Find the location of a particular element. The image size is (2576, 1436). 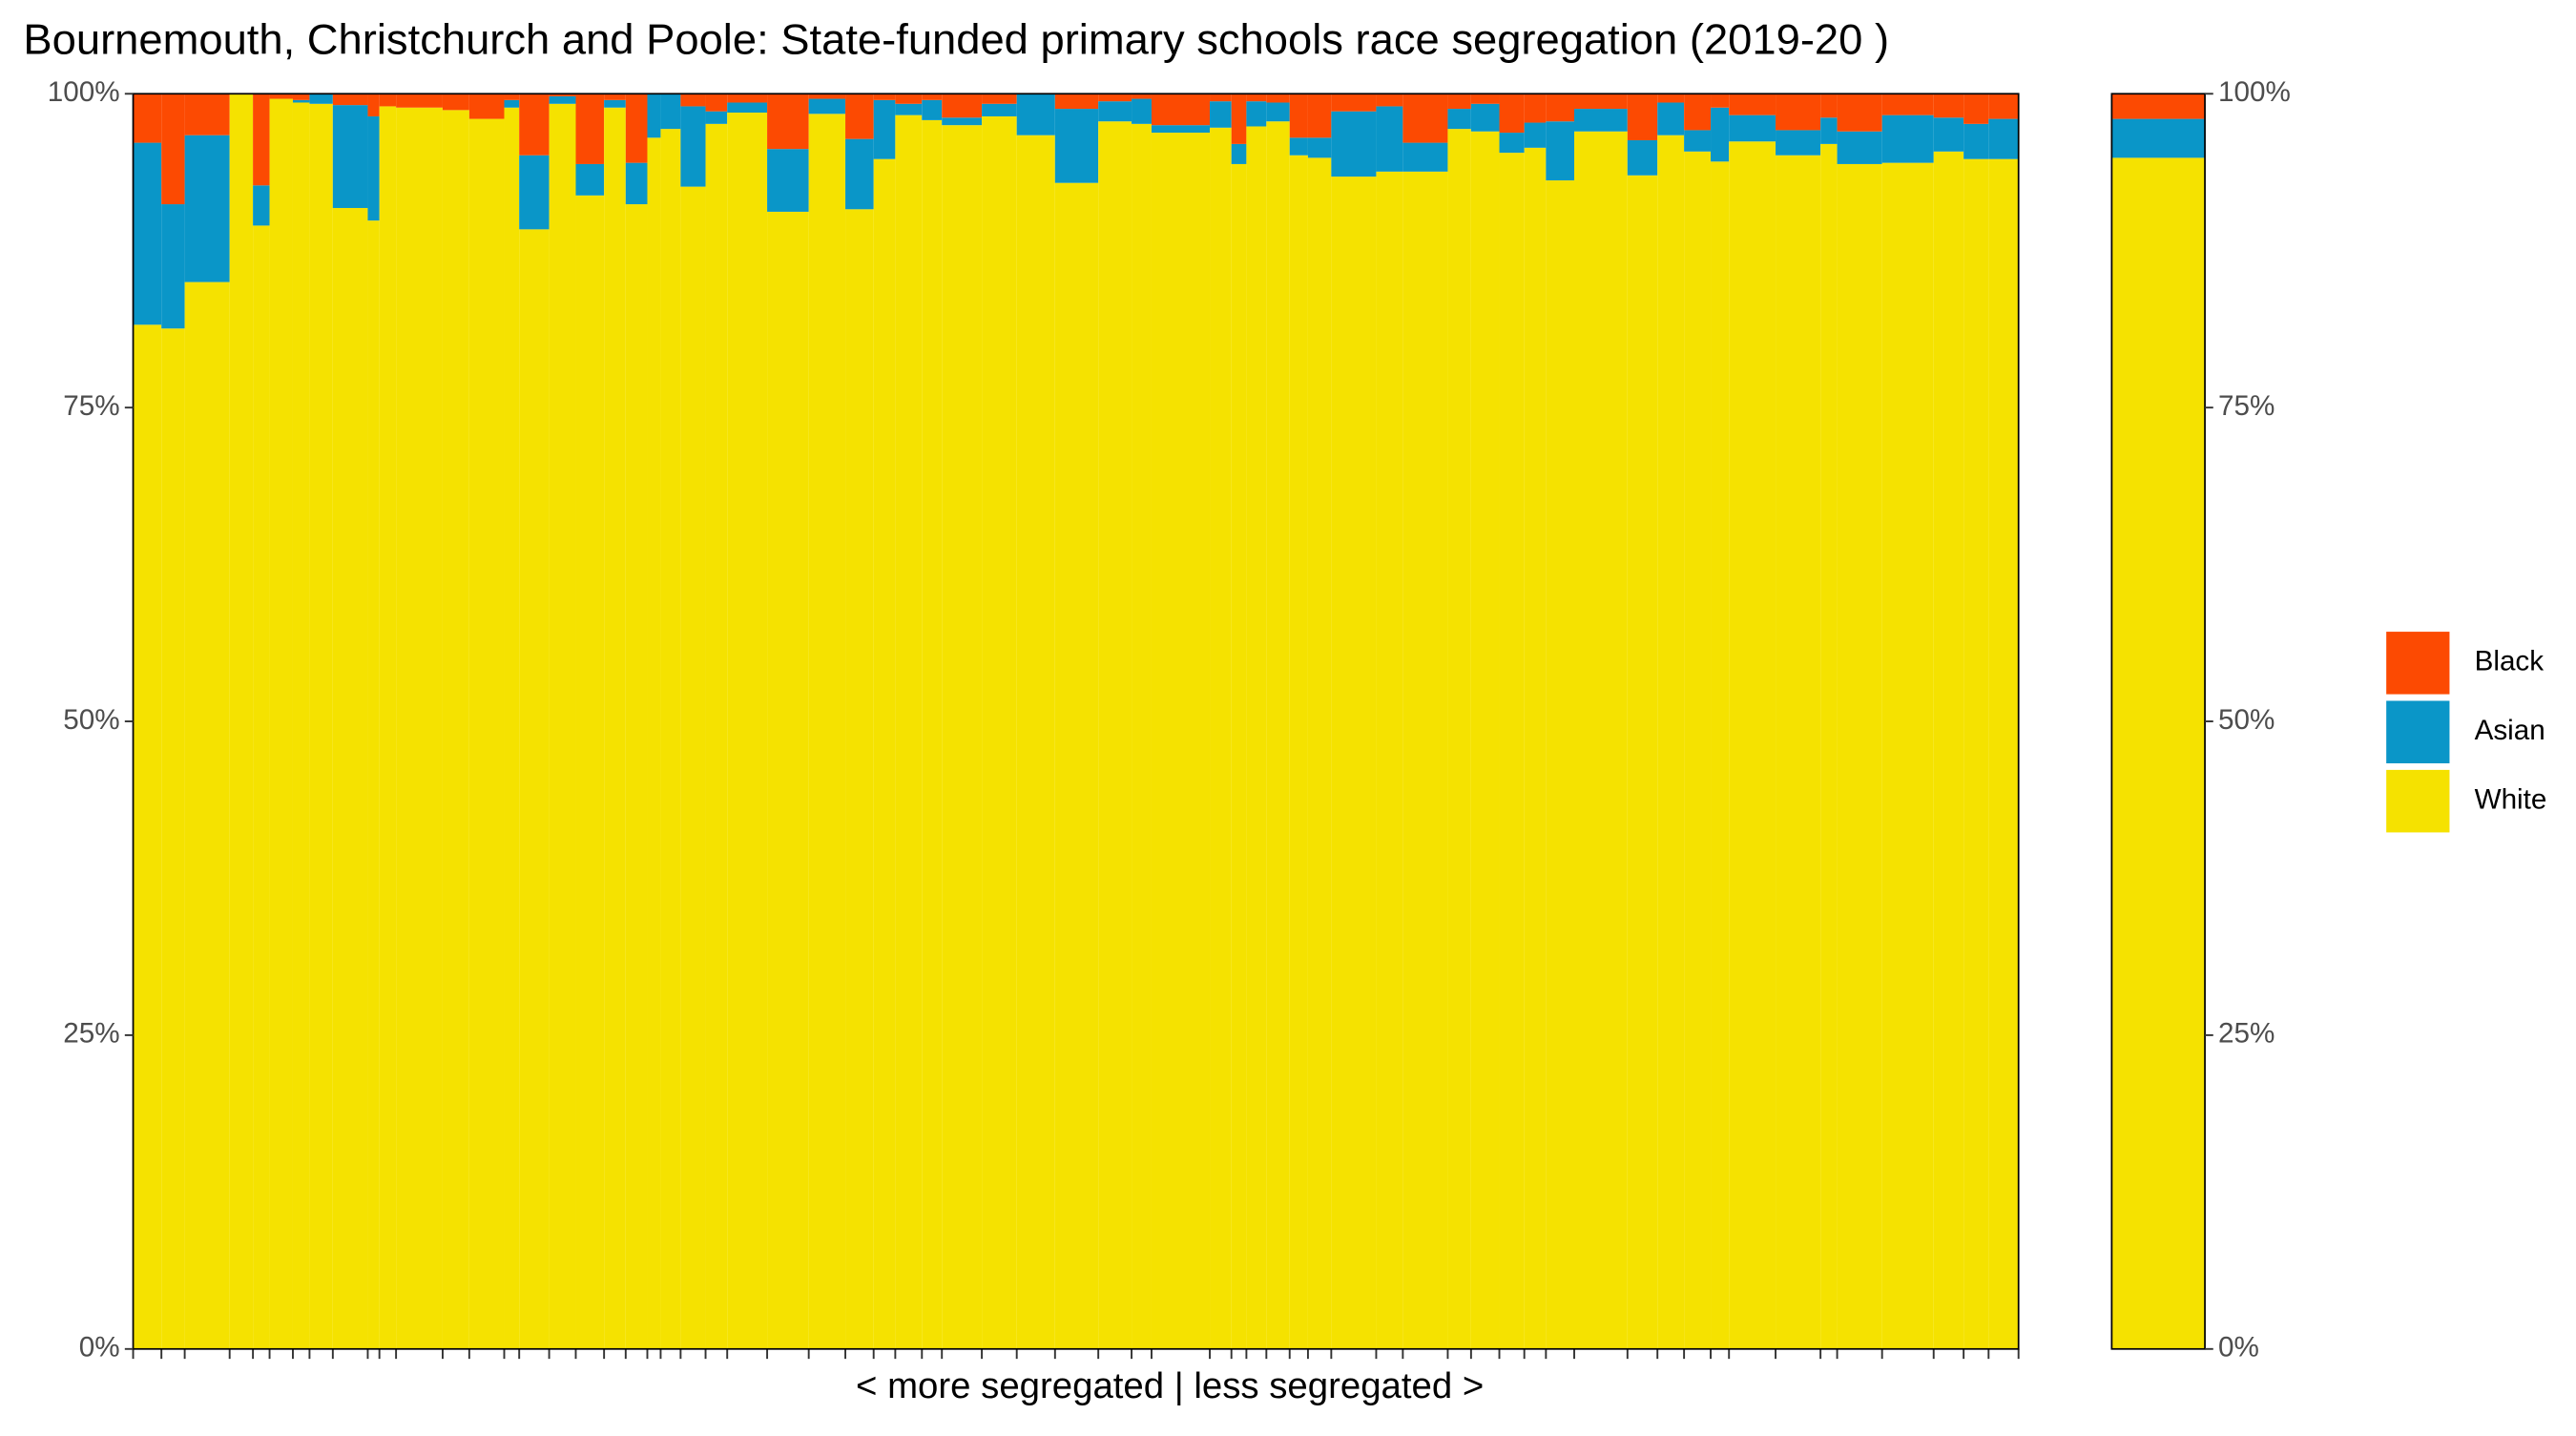

y2-tick-label: 0% is located at coordinates (2238, 1347).